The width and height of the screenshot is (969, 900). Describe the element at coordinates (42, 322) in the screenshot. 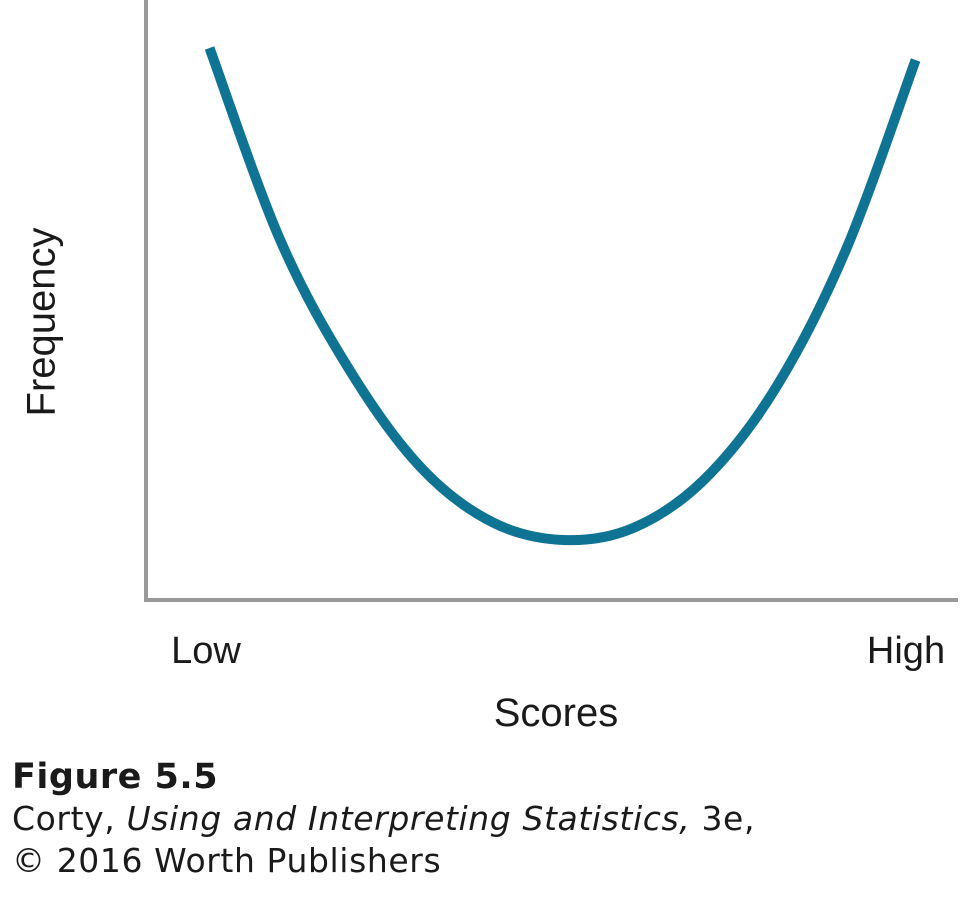

I see `y-axis-label: Frequency` at that location.